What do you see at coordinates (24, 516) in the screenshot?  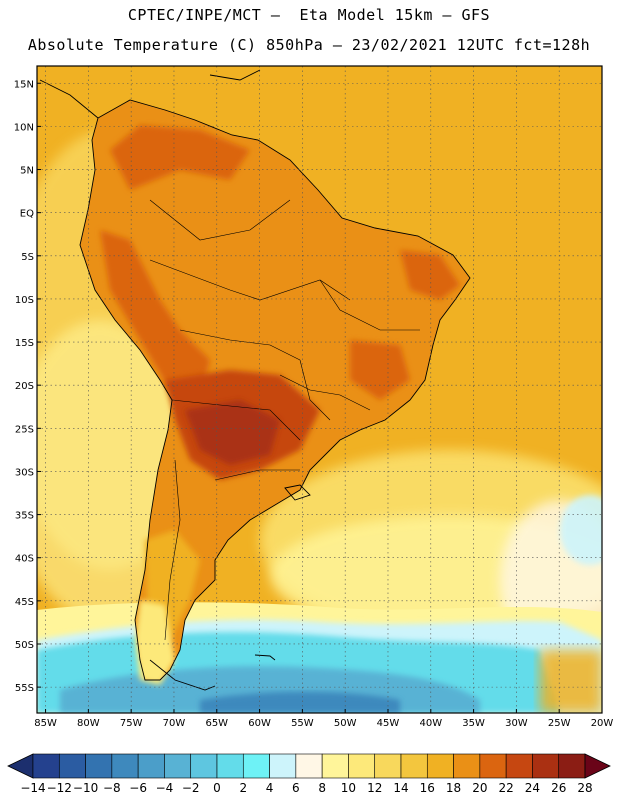 I see `lat-tick-label: 35S` at bounding box center [24, 516].